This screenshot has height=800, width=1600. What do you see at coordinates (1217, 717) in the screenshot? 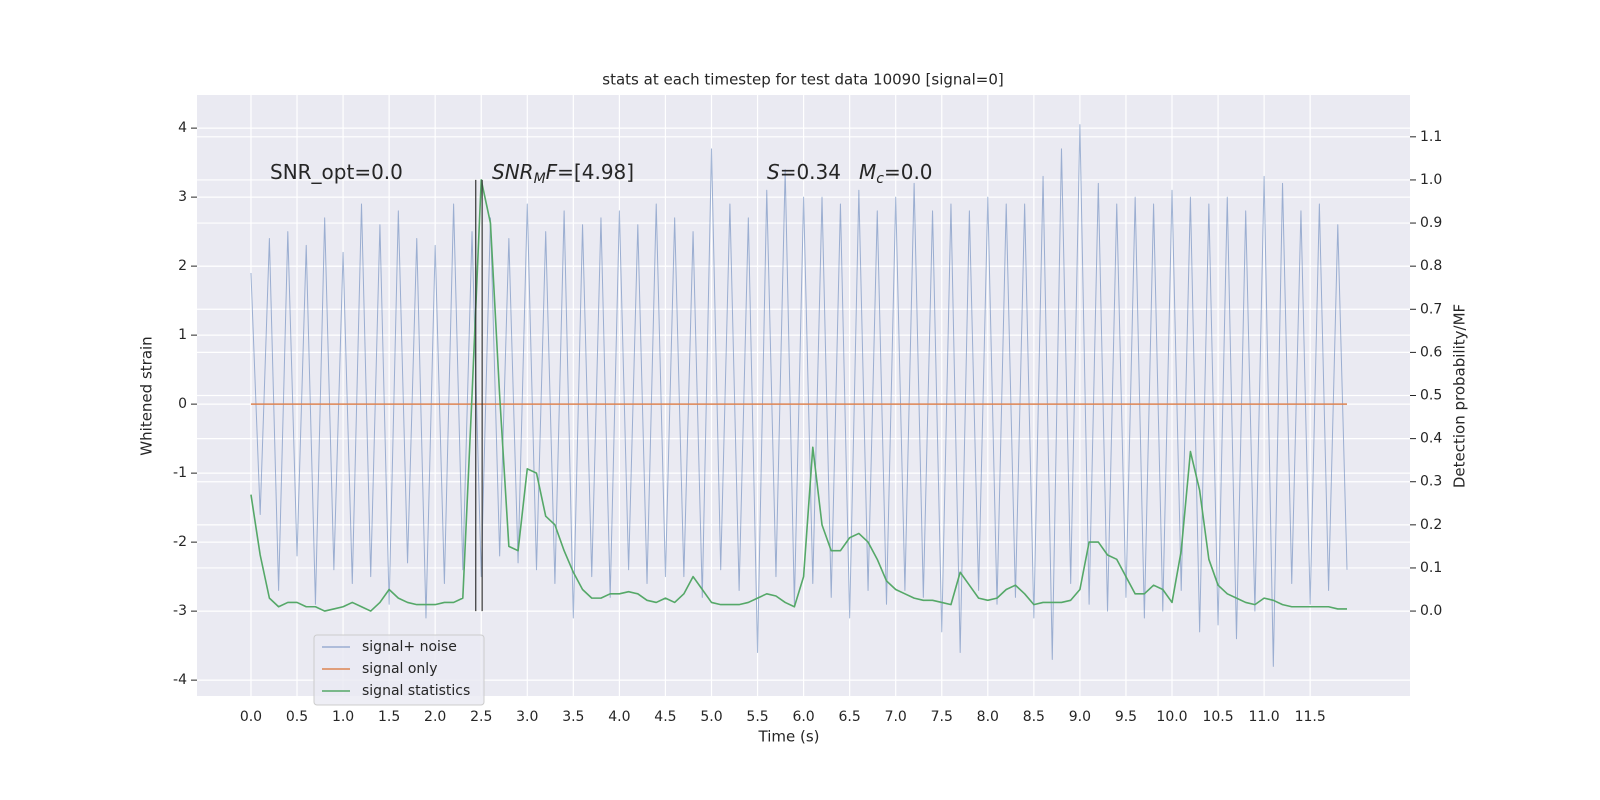
I see `x-tick-label: 10.5` at bounding box center [1217, 717].